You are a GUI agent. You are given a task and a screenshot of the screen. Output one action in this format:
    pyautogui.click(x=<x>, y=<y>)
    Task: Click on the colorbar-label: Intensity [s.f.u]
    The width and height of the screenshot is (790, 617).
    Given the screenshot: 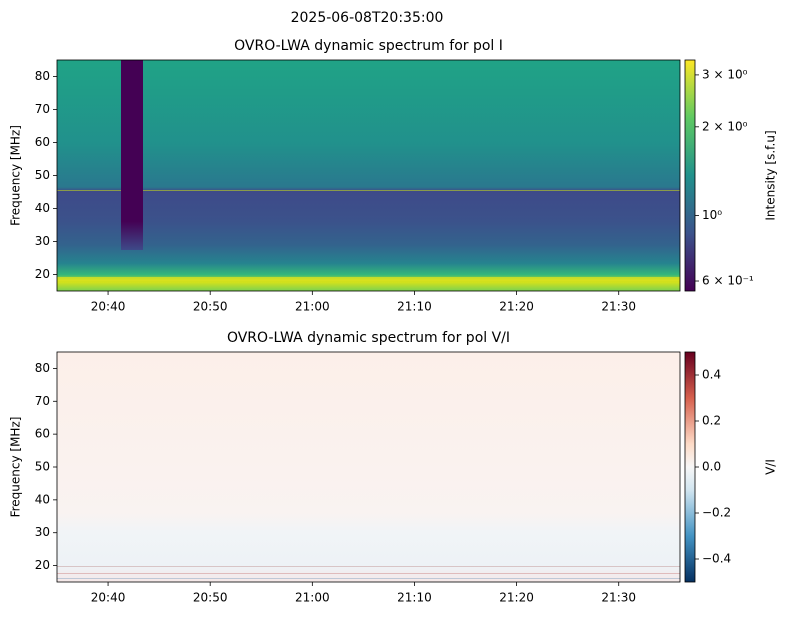 What is the action you would take?
    pyautogui.click(x=771, y=175)
    